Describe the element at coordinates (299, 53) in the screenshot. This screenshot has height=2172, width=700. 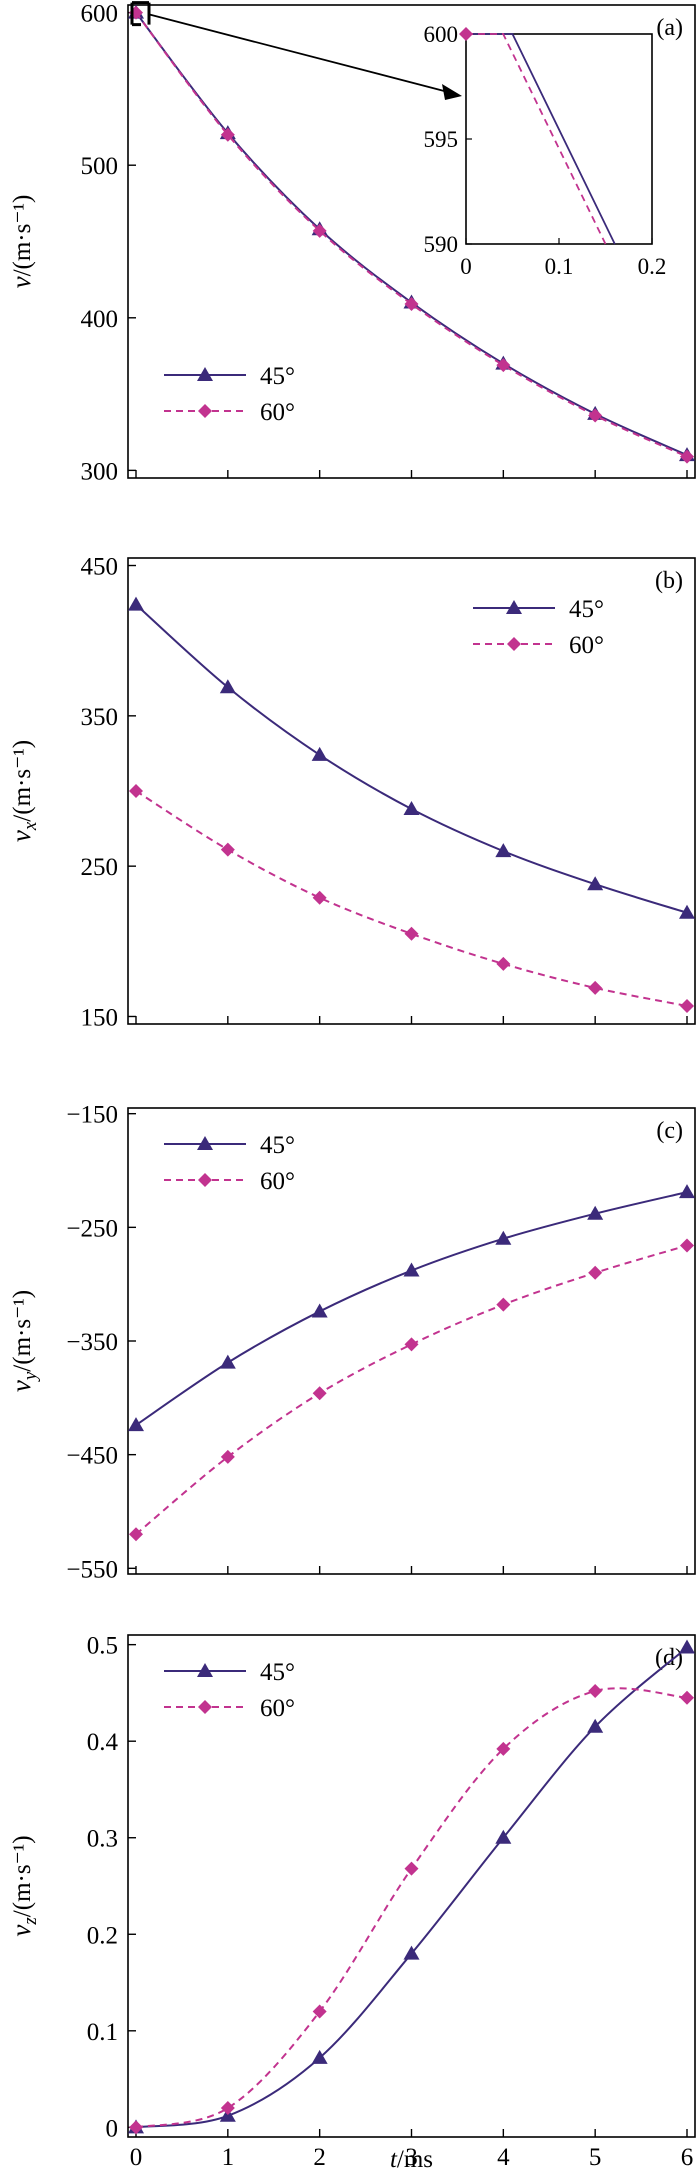
I see `zoom-arrow` at that location.